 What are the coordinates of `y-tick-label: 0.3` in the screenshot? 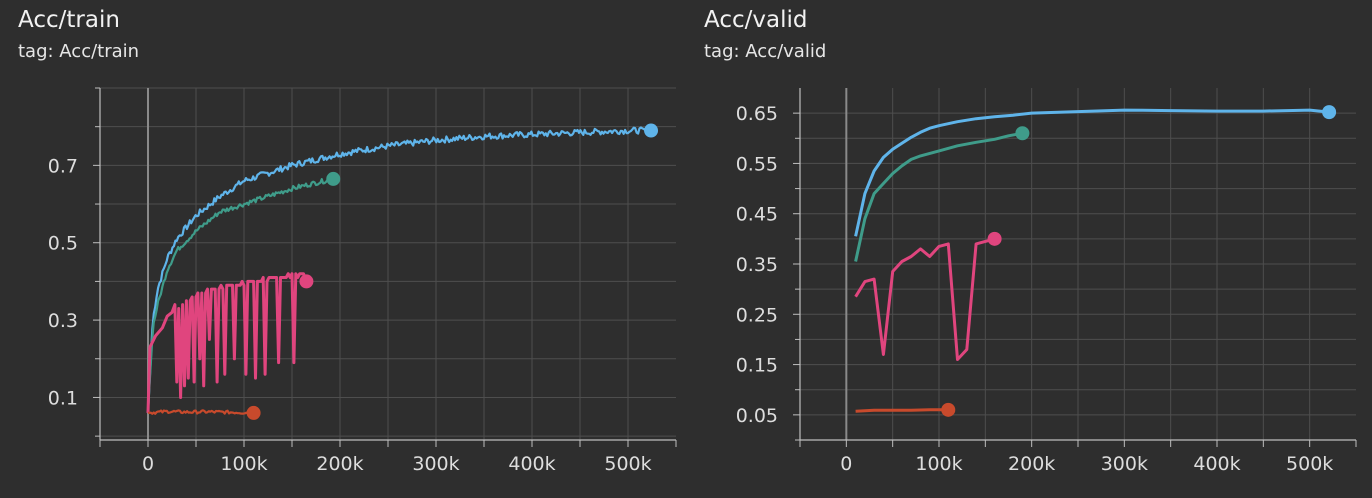 It's located at (63, 321).